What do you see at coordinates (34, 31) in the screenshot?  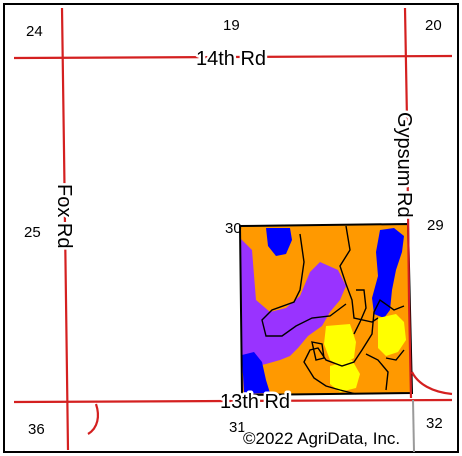 I see `section-number: 24` at bounding box center [34, 31].